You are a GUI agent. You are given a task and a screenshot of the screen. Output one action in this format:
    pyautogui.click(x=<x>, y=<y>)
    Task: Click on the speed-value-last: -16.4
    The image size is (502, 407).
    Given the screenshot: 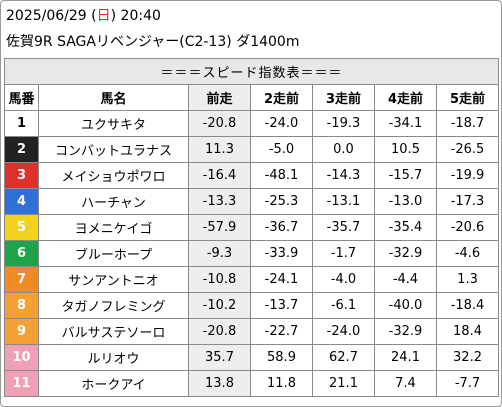 What is the action you would take?
    pyautogui.click(x=219, y=175)
    